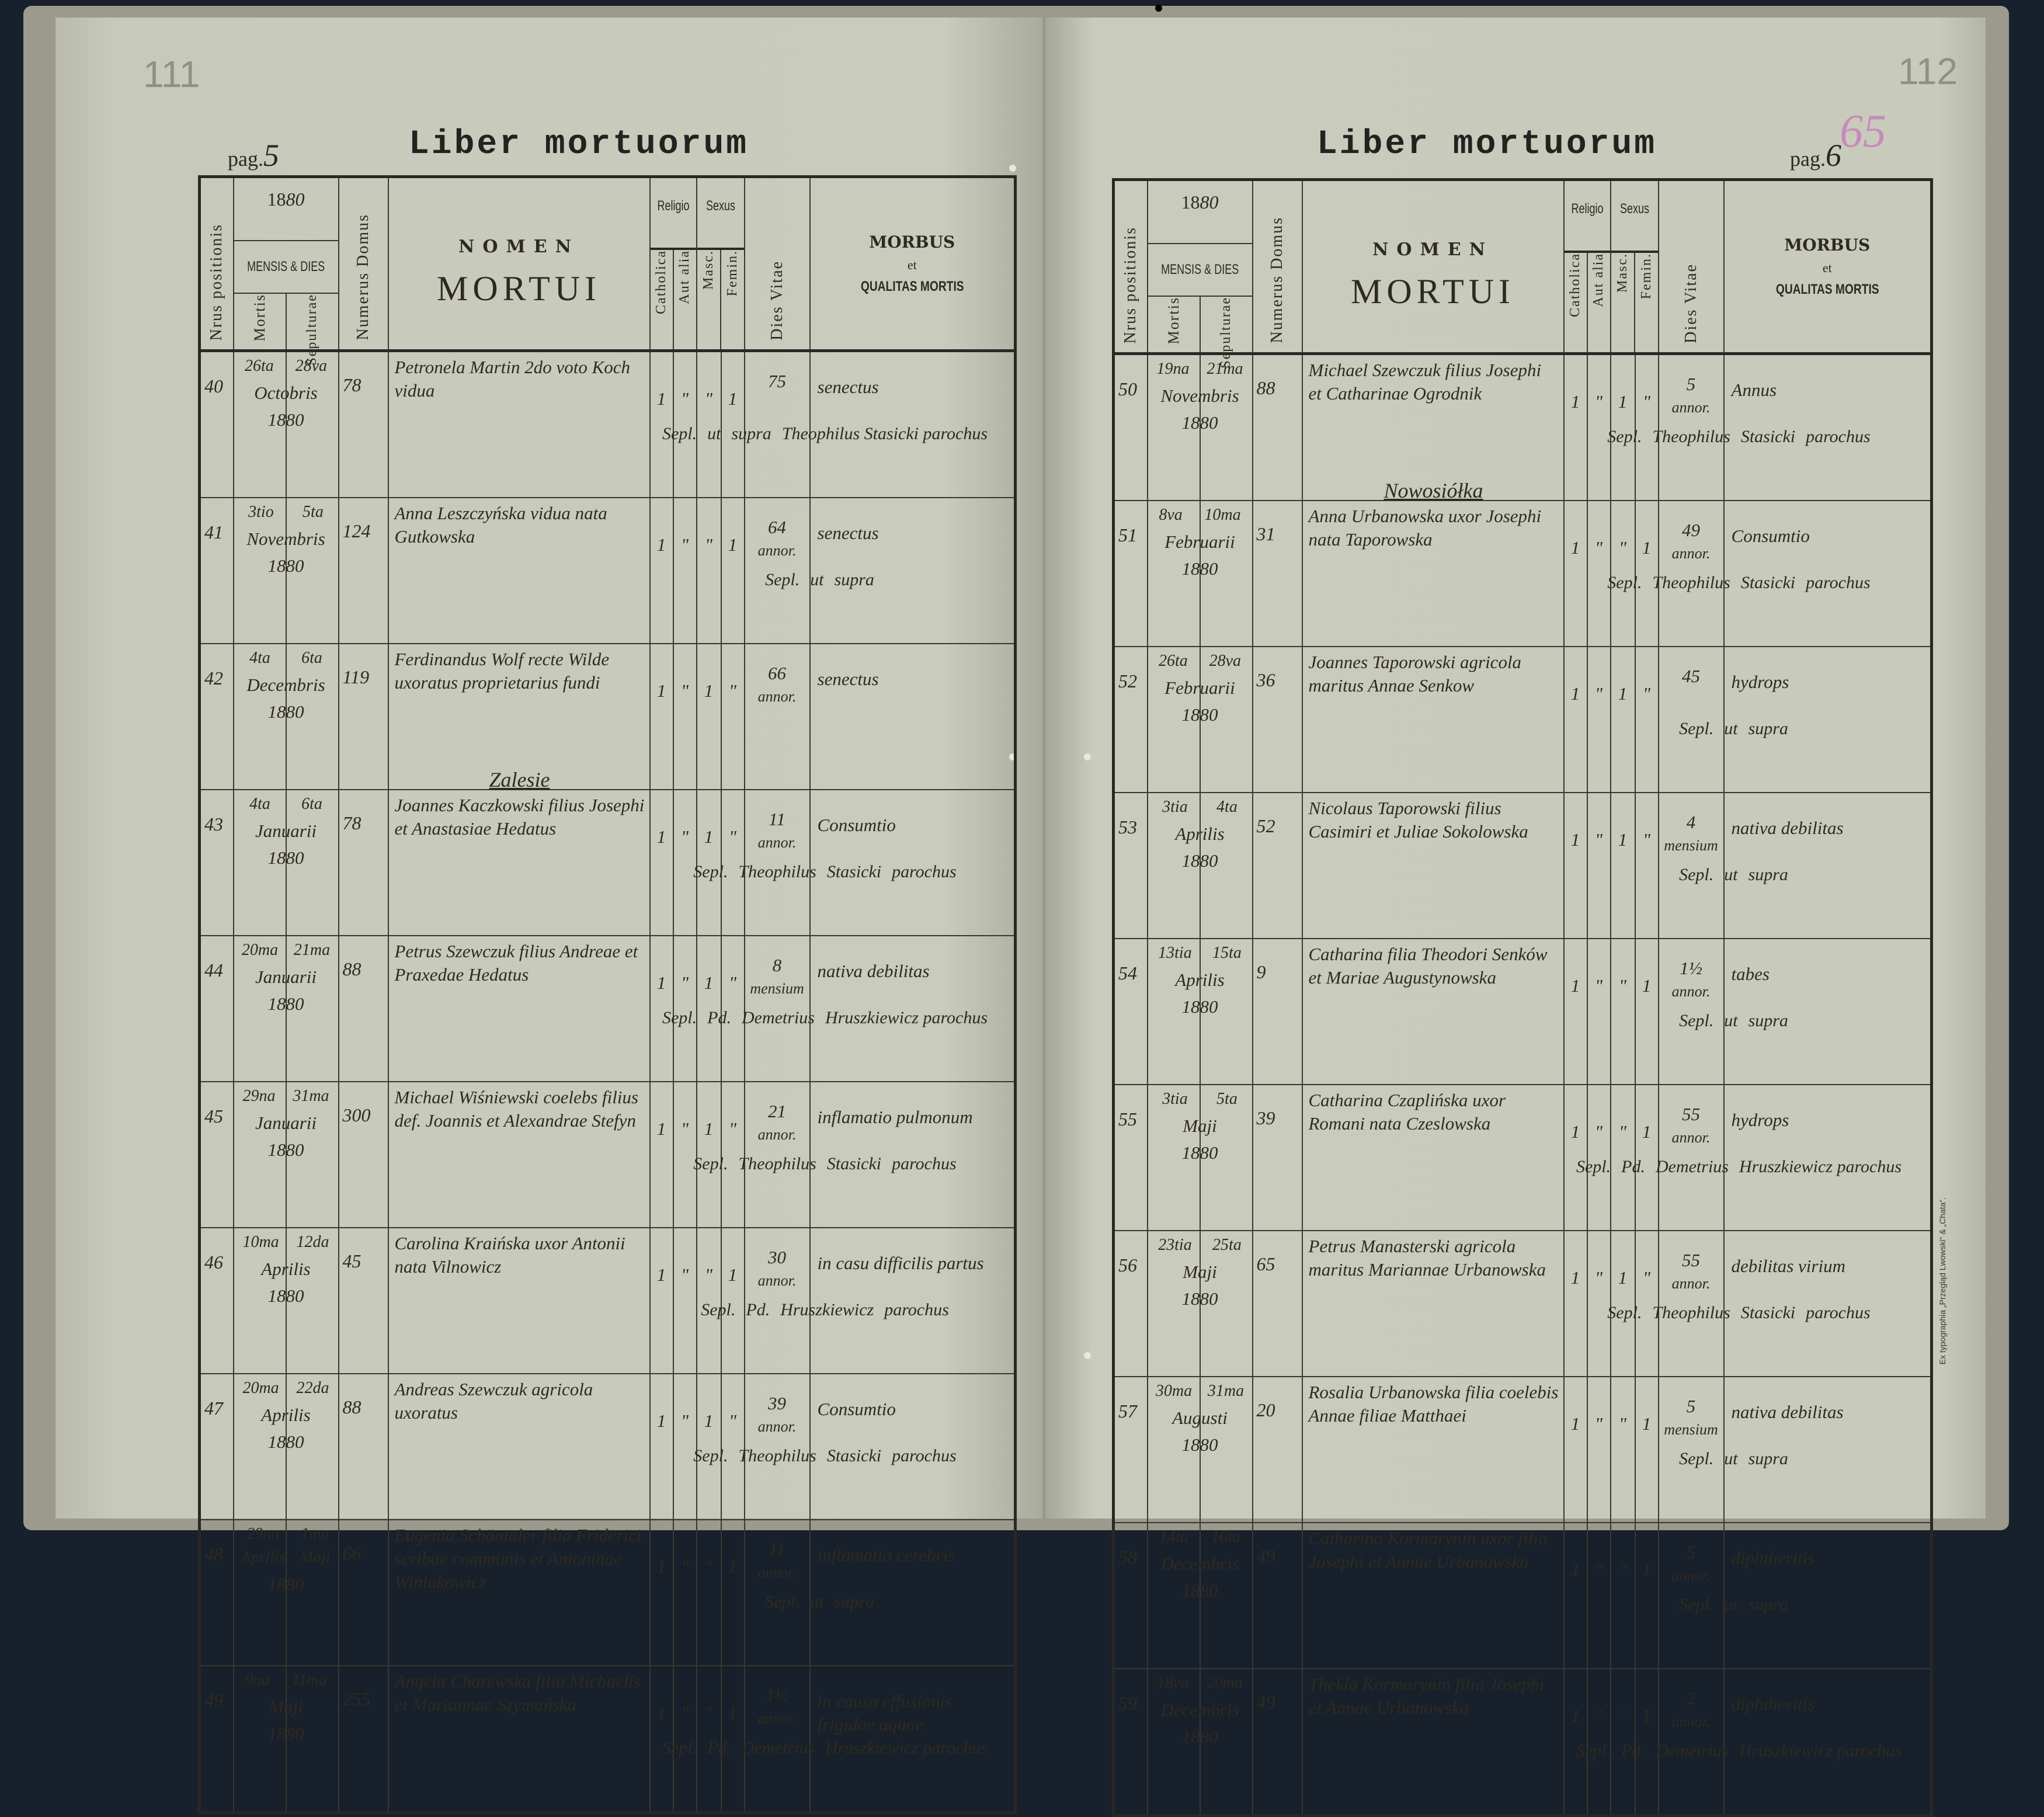 The width and height of the screenshot is (2044, 1817). I want to click on month: Aprilis, so click(1200, 980).